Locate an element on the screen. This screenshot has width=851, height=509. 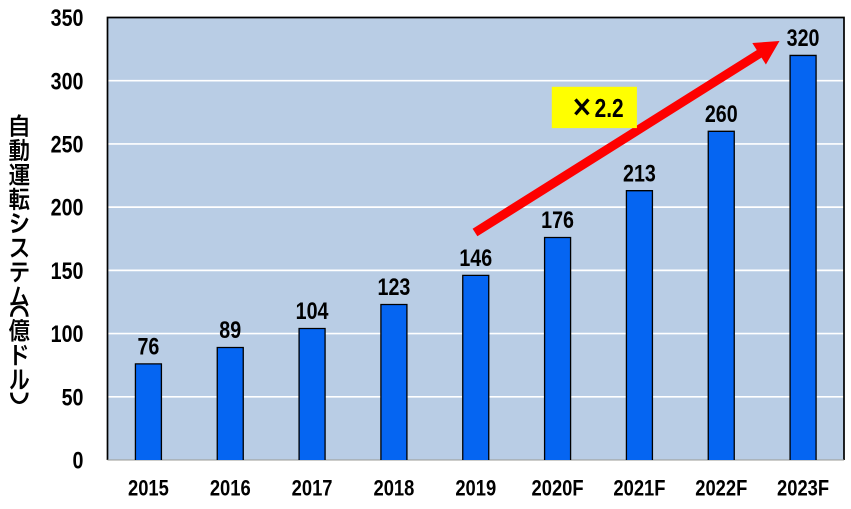
svg-text: 2015 is located at coordinates (148, 488).